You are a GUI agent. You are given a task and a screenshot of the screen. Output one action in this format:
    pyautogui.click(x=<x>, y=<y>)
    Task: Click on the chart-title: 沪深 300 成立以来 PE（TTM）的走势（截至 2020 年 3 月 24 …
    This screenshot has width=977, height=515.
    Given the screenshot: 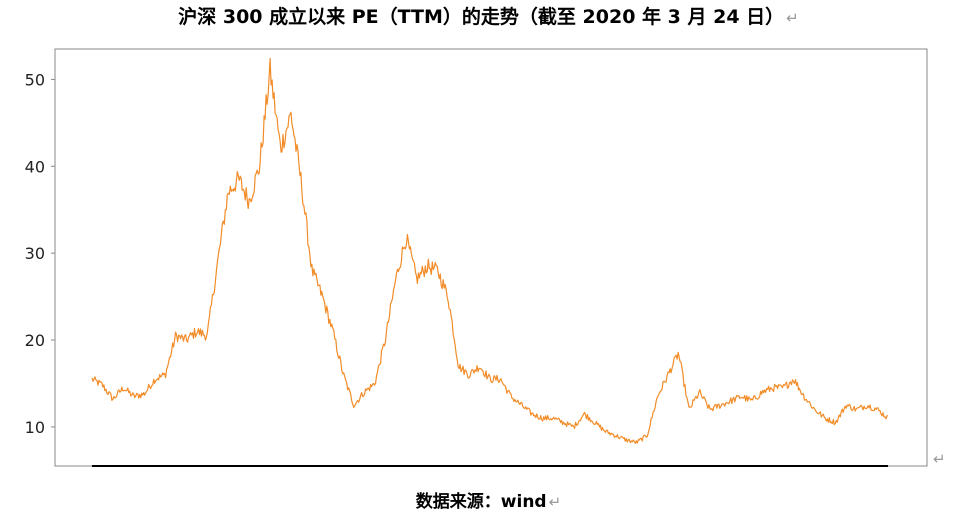 What is the action you would take?
    pyautogui.click(x=488, y=15)
    